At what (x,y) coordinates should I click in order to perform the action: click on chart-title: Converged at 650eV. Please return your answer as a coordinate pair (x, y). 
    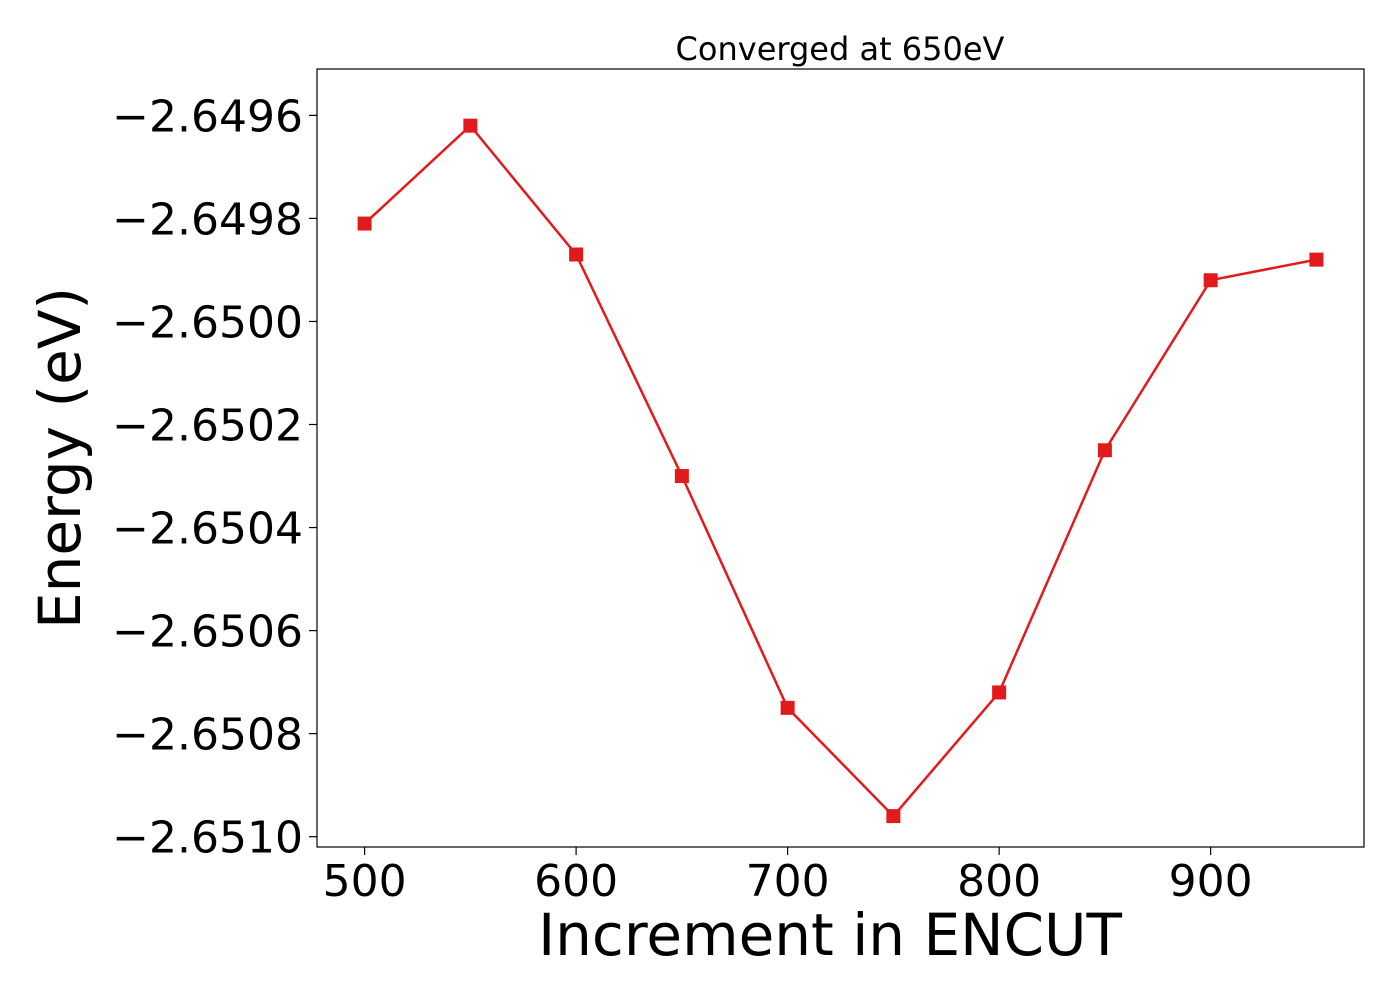
    Looking at the image, I should click on (840, 49).